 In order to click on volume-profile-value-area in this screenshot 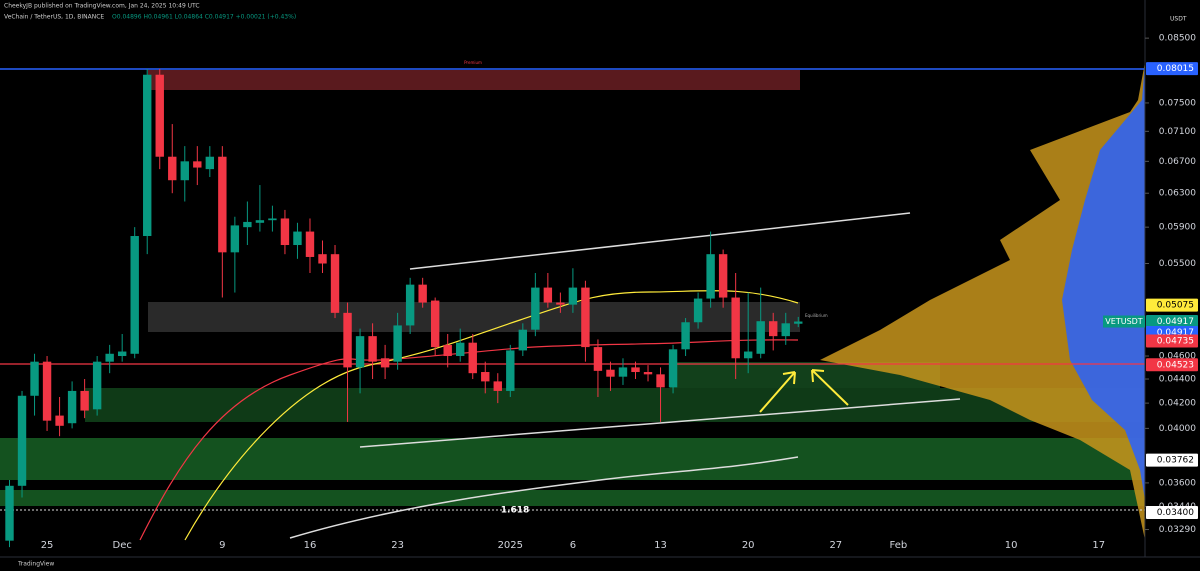, I will do `click(1103, 281)`.